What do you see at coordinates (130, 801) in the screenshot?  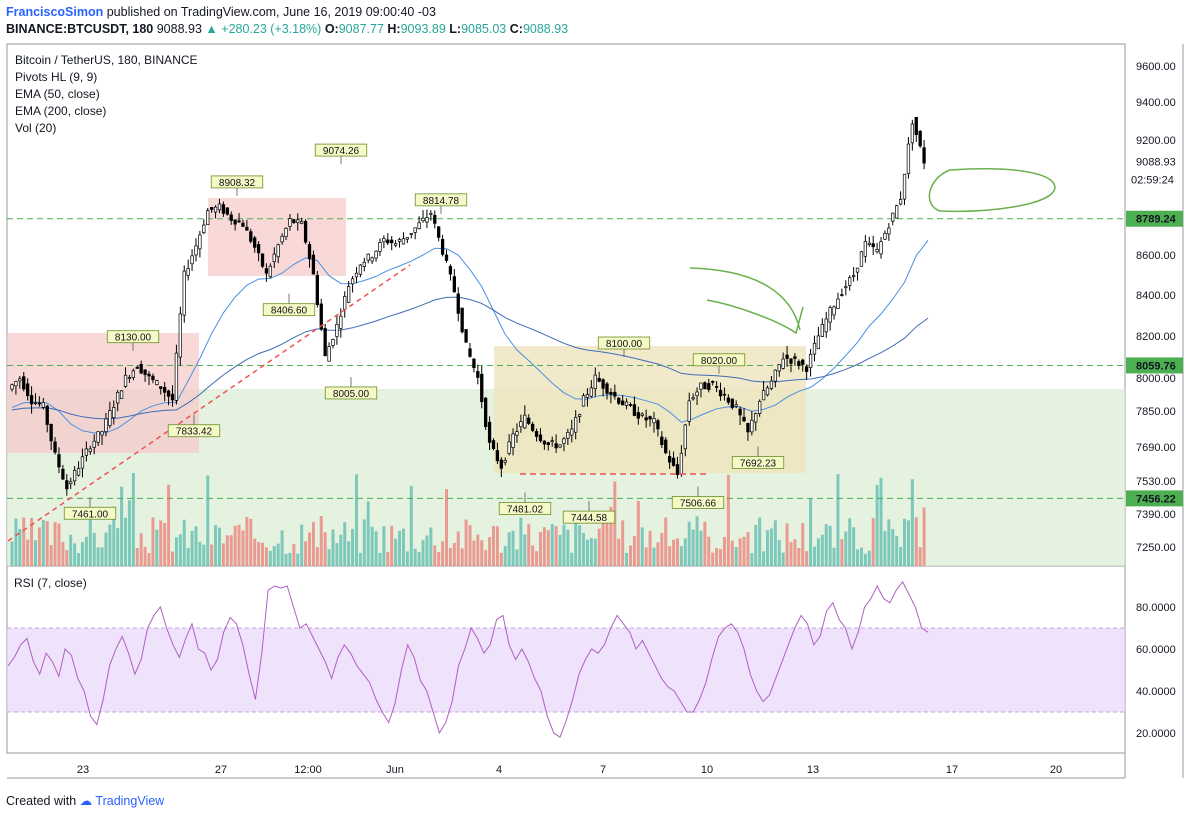 I see `tradingview-link: TradingView` at bounding box center [130, 801].